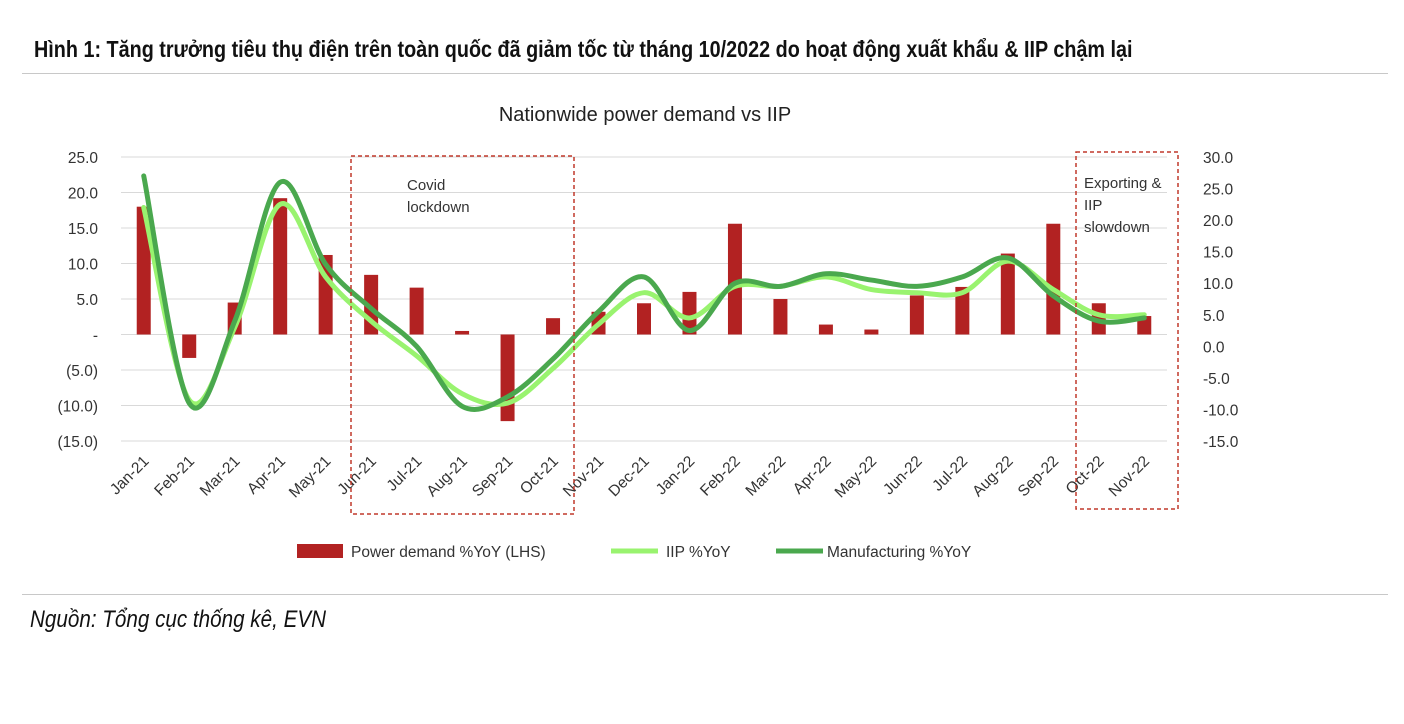 This screenshot has height=724, width=1404. I want to click on x-tick-label: Feb-22, so click(720, 476).